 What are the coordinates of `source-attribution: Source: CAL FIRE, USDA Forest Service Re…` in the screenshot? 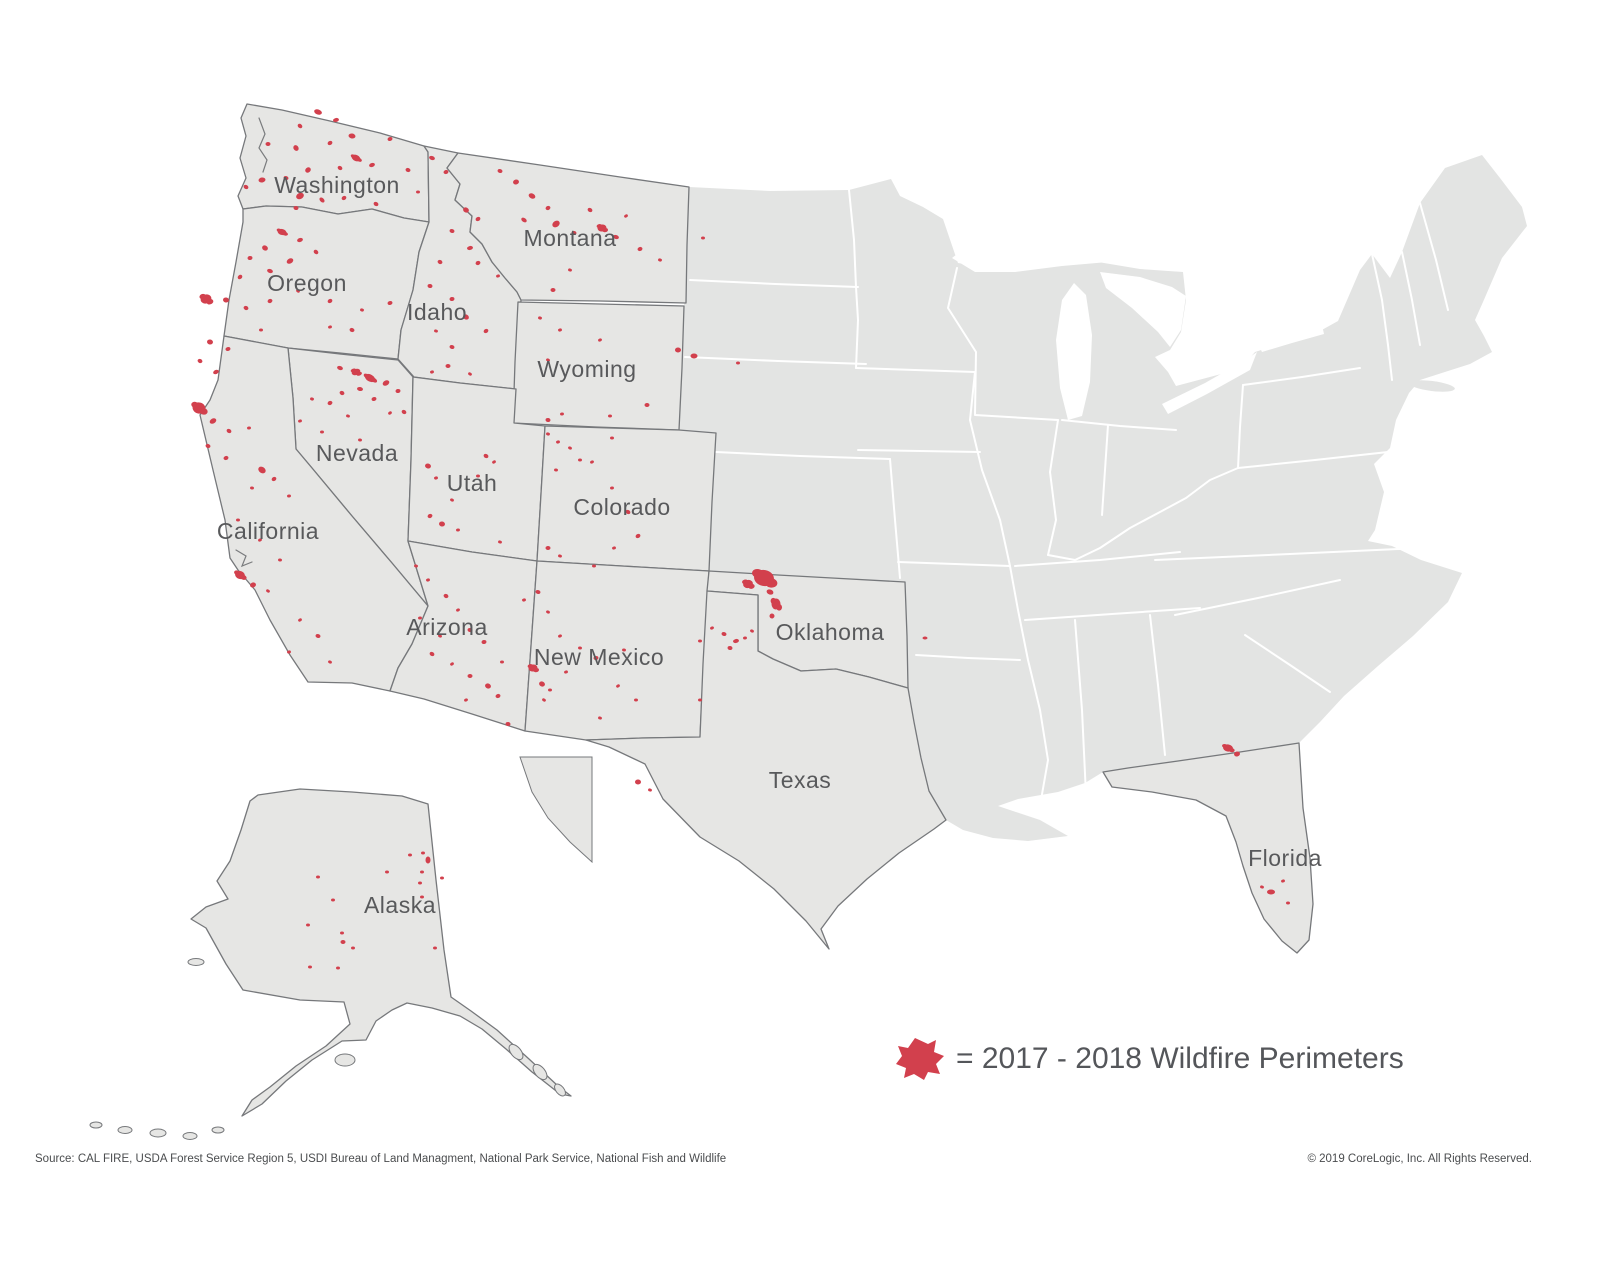 It's located at (381, 1159).